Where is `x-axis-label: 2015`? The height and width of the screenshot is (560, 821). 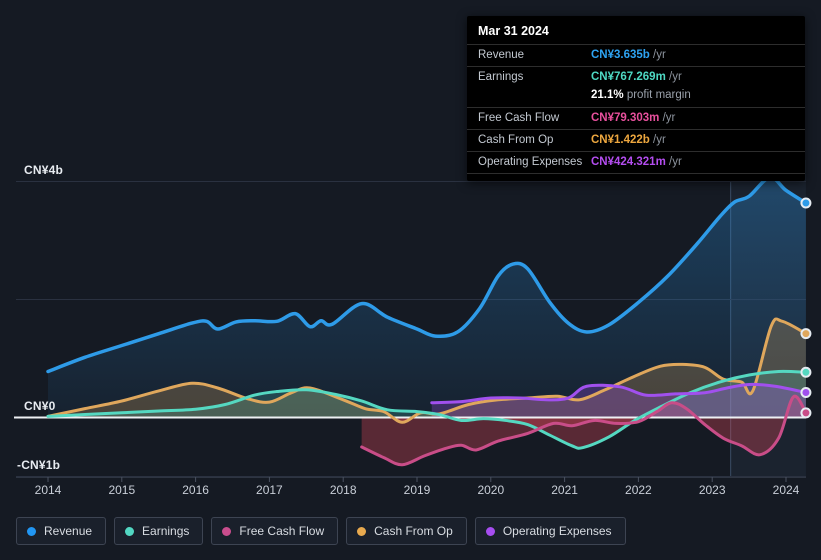 x-axis-label: 2015 is located at coordinates (122, 490).